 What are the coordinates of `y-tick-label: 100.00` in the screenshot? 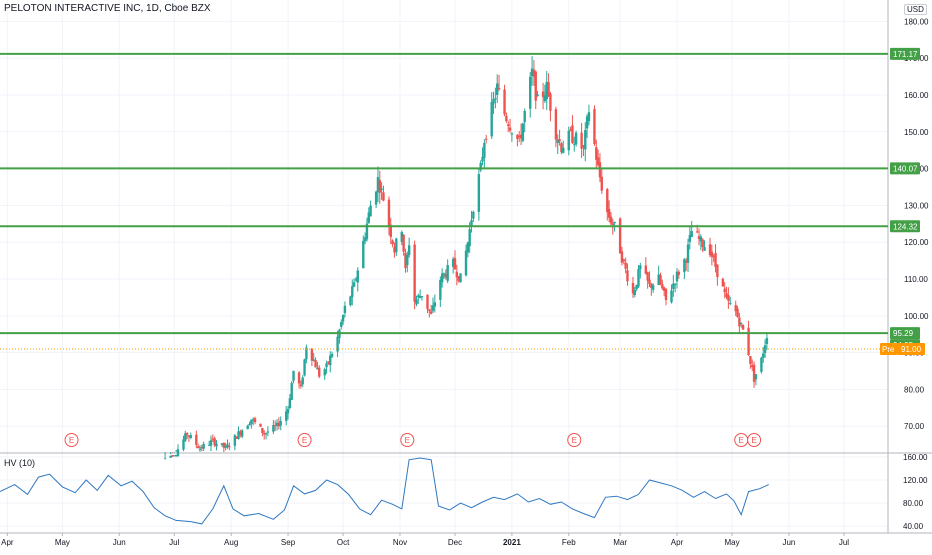 It's located at (916, 316).